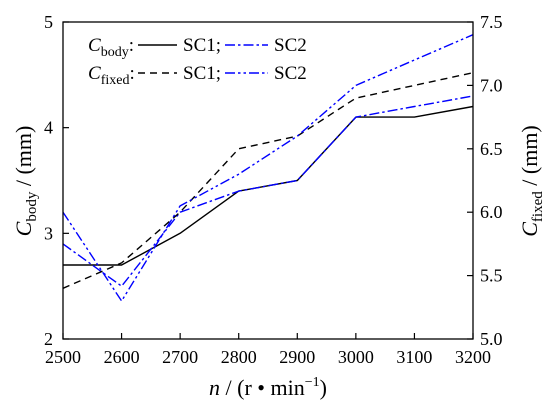 The width and height of the screenshot is (550, 410). I want to click on legend-subscript: body, so click(115, 52).